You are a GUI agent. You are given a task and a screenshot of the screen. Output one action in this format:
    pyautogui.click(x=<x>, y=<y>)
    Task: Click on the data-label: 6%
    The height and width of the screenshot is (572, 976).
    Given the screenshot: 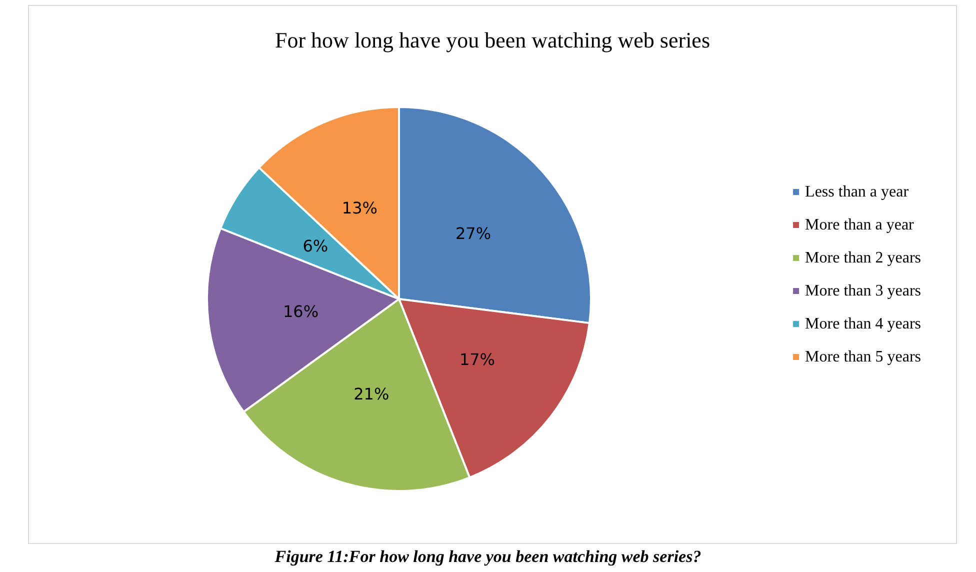 What is the action you would take?
    pyautogui.click(x=315, y=246)
    